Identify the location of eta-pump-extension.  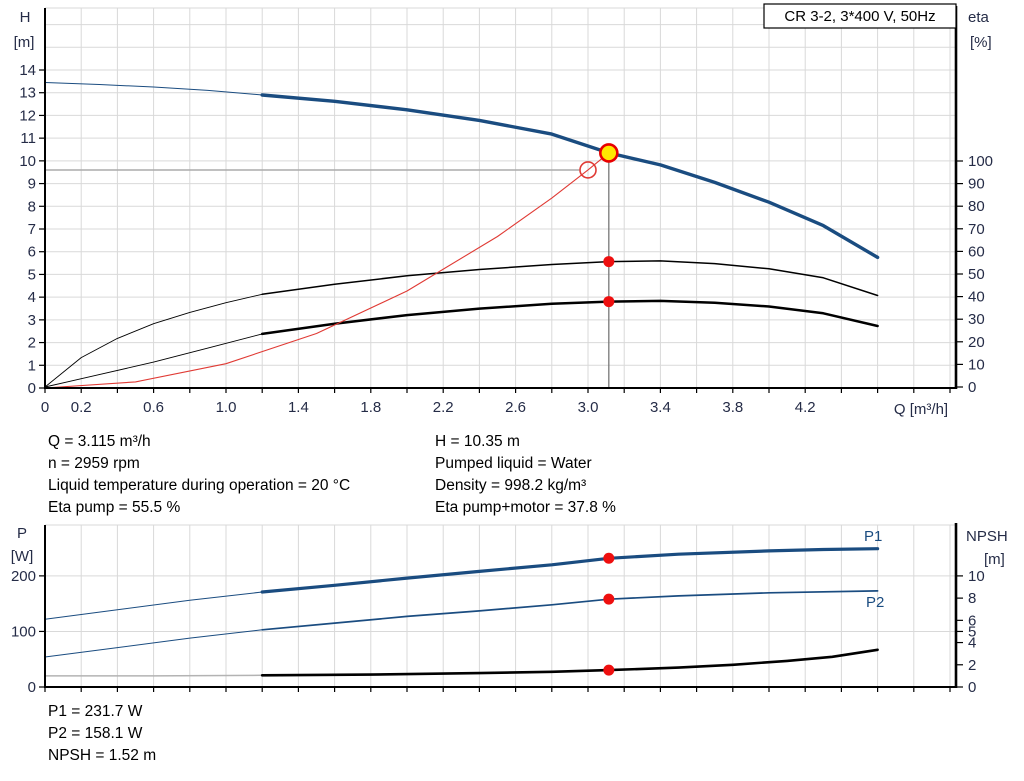
(153, 340).